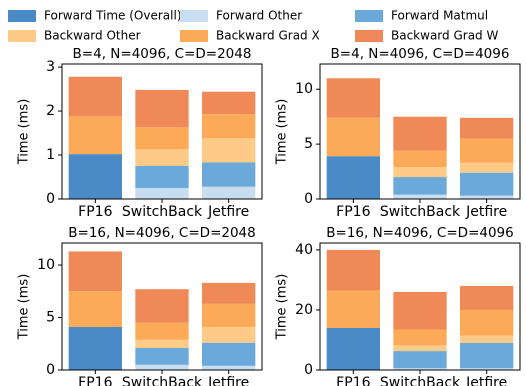  I want to click on y-tick-label: 3, so click(50, 67).